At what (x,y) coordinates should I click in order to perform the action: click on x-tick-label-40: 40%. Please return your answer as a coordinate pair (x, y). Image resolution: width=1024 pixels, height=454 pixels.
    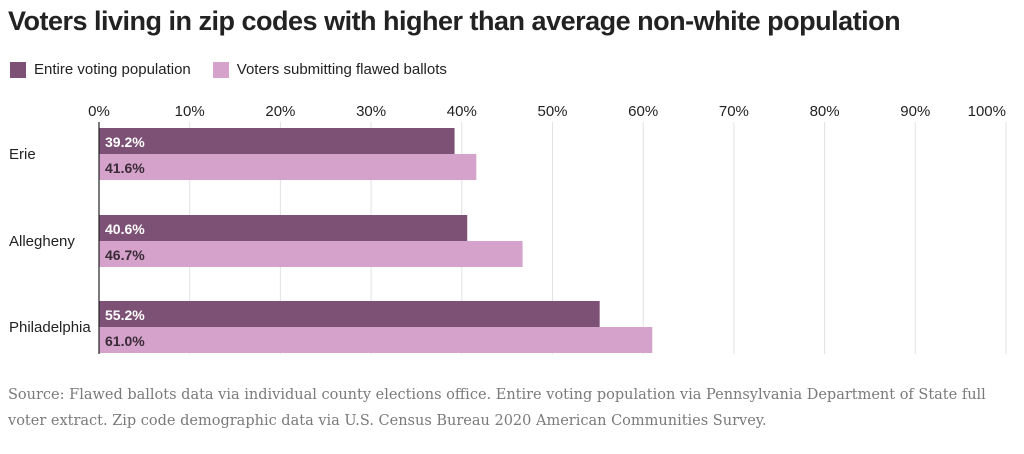
    Looking at the image, I should click on (462, 111).